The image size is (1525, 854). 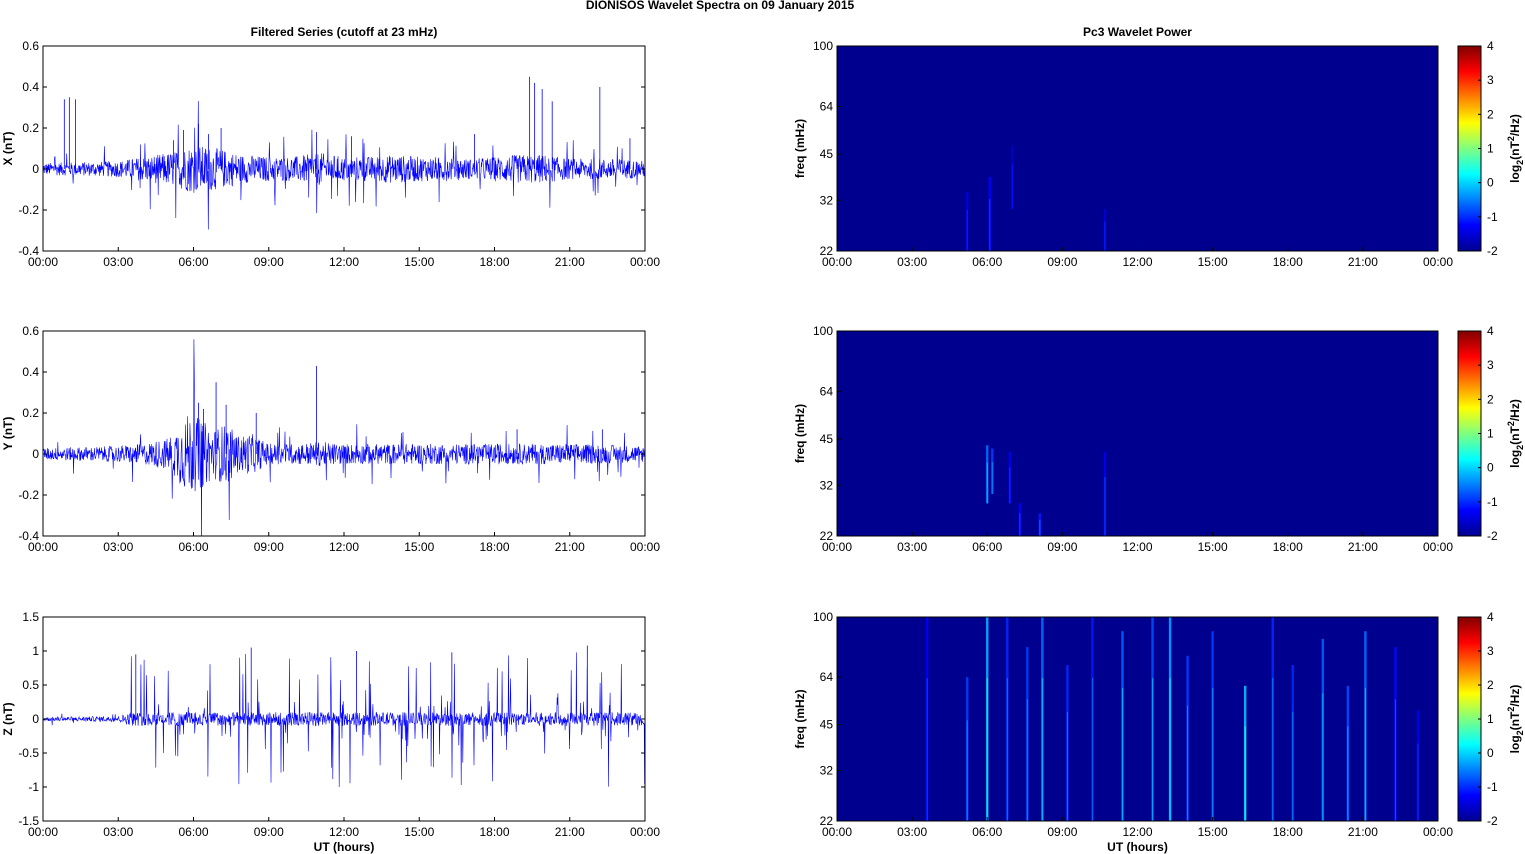 What do you see at coordinates (8, 149) in the screenshot?
I see `y-axis-label: X (nT)` at bounding box center [8, 149].